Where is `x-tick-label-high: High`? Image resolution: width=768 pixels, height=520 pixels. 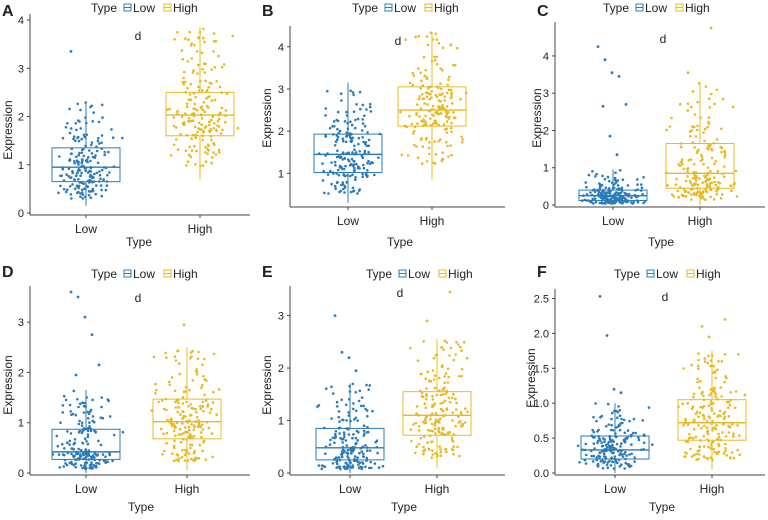
x-tick-label-high: High is located at coordinates (432, 221).